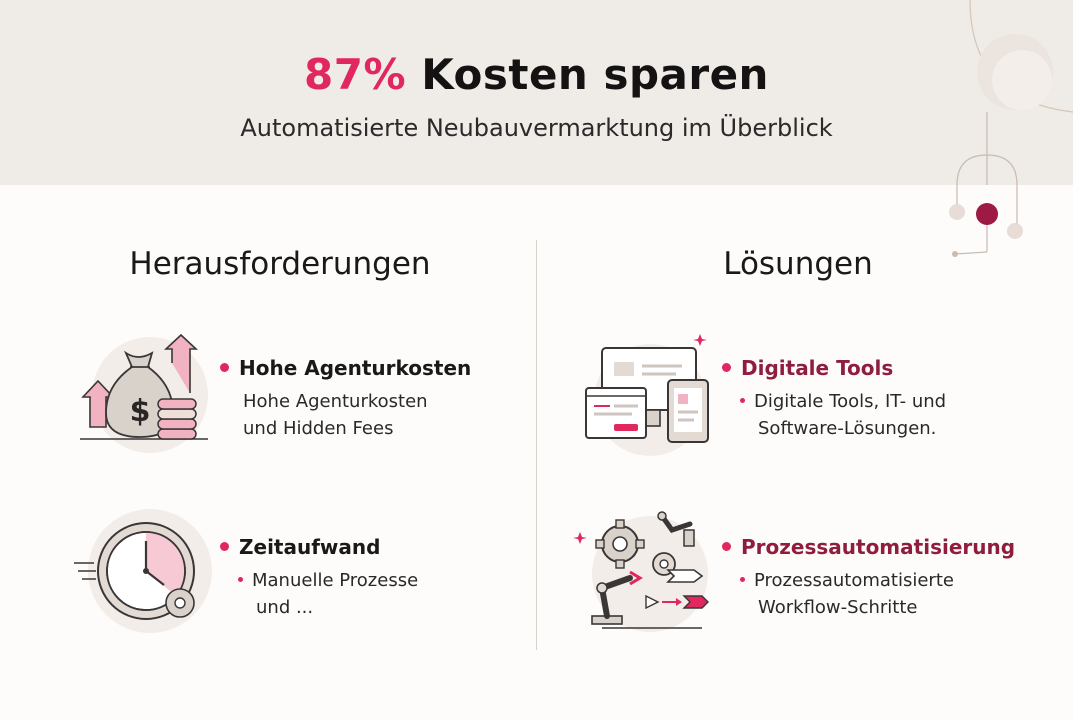 The height and width of the screenshot is (720, 1073). Describe the element at coordinates (335, 580) in the screenshot. I see `challenge-desc-time-line1-text: Manuelle Prozesse` at that location.